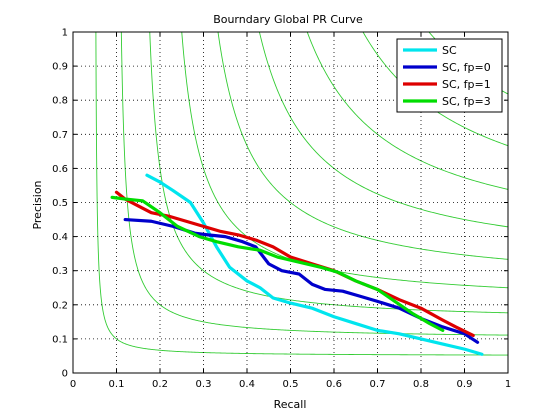 The width and height of the screenshot is (560, 420). What do you see at coordinates (60, 237) in the screenshot?
I see `y-tick-label: 0.4` at bounding box center [60, 237].